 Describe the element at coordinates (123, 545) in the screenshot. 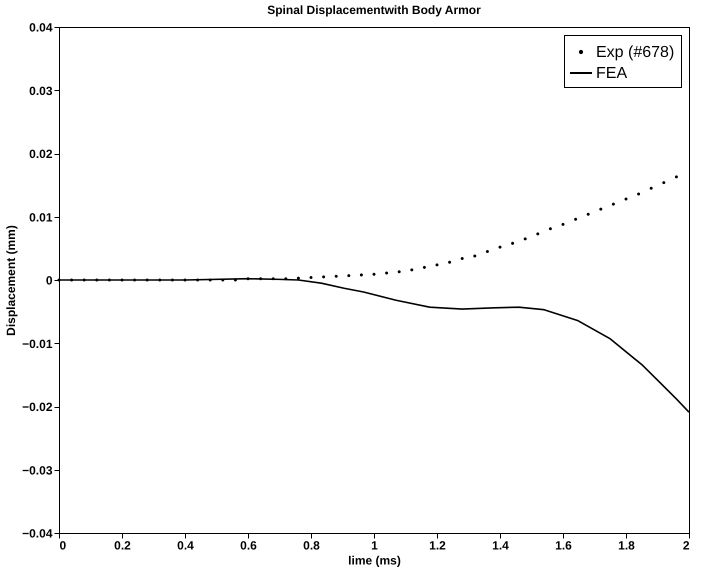

I see `x-tick-label: 0.2` at that location.